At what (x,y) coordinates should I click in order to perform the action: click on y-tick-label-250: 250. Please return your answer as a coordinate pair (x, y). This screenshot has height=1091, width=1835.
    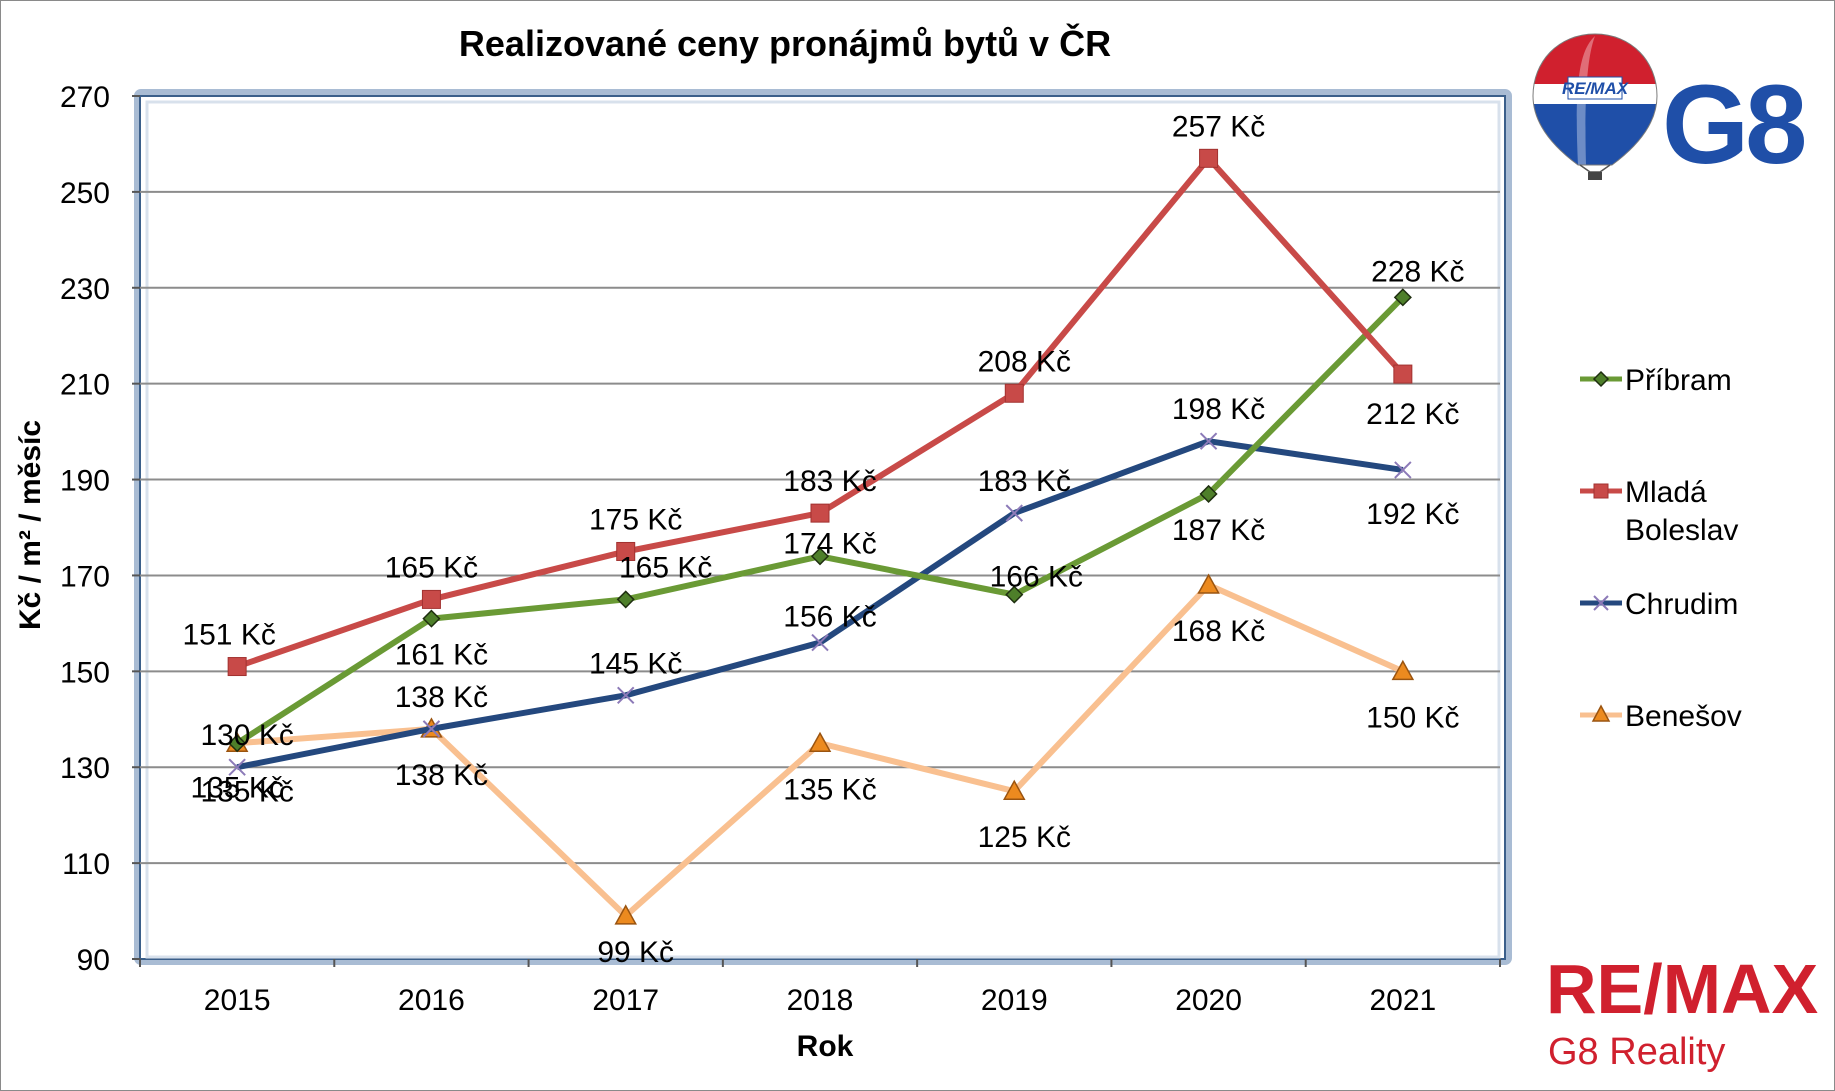
    Looking at the image, I should click on (85, 193).